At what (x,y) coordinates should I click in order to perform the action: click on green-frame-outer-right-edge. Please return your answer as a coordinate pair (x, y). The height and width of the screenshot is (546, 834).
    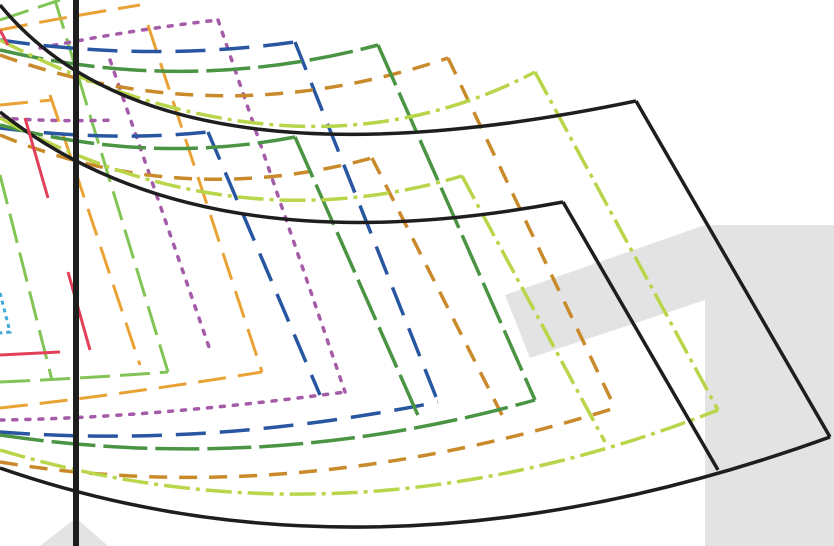
    Looking at the image, I should click on (456, 222).